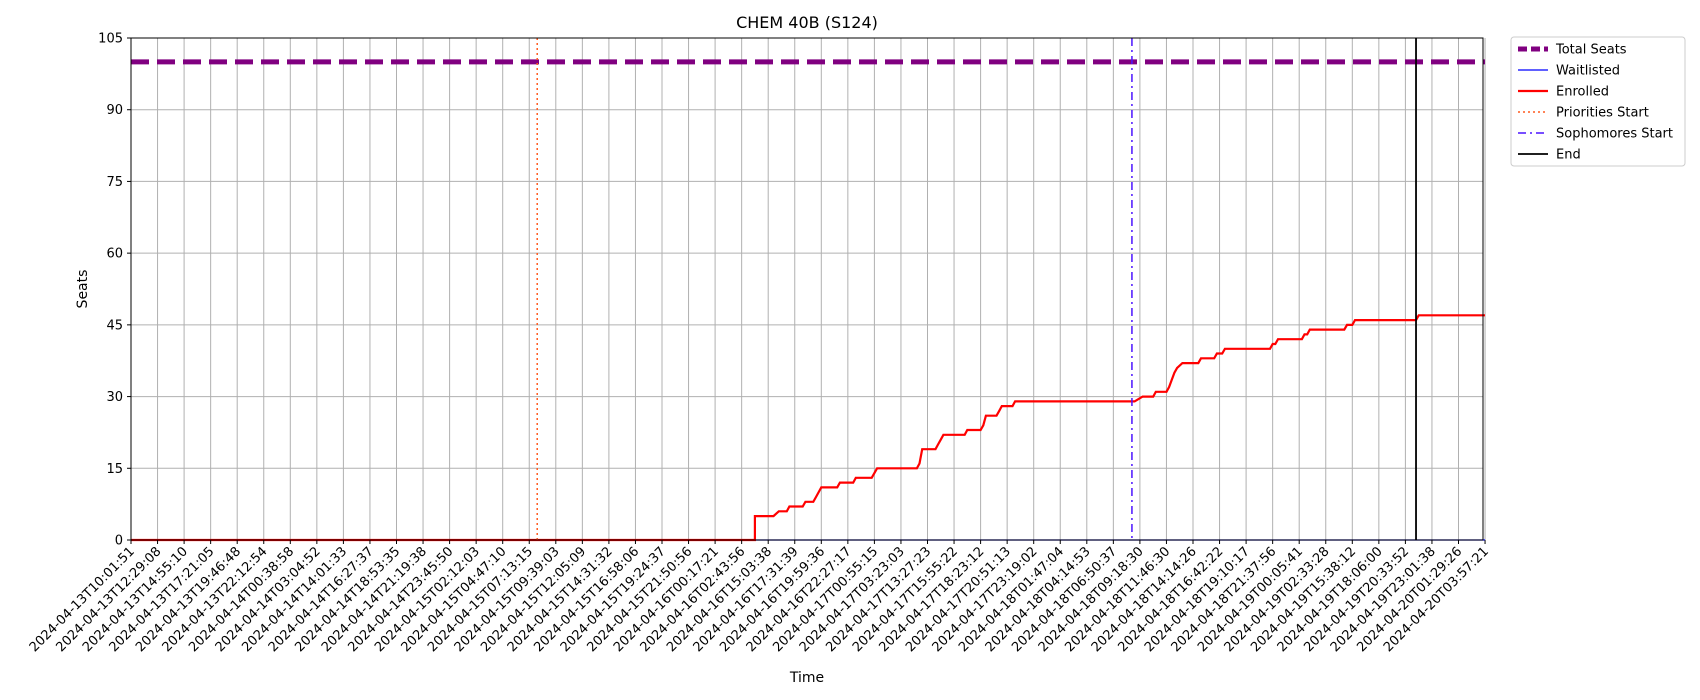 This screenshot has height=700, width=1700. I want to click on legend-label-enrolled: Enrolled, so click(1582, 92).